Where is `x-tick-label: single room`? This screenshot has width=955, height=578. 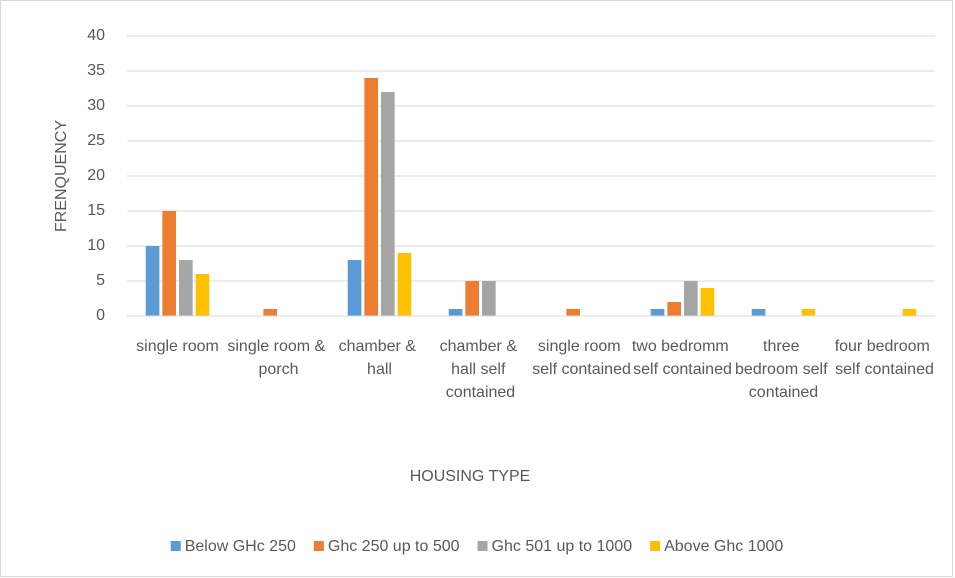
x-tick-label: single room is located at coordinates (177, 346).